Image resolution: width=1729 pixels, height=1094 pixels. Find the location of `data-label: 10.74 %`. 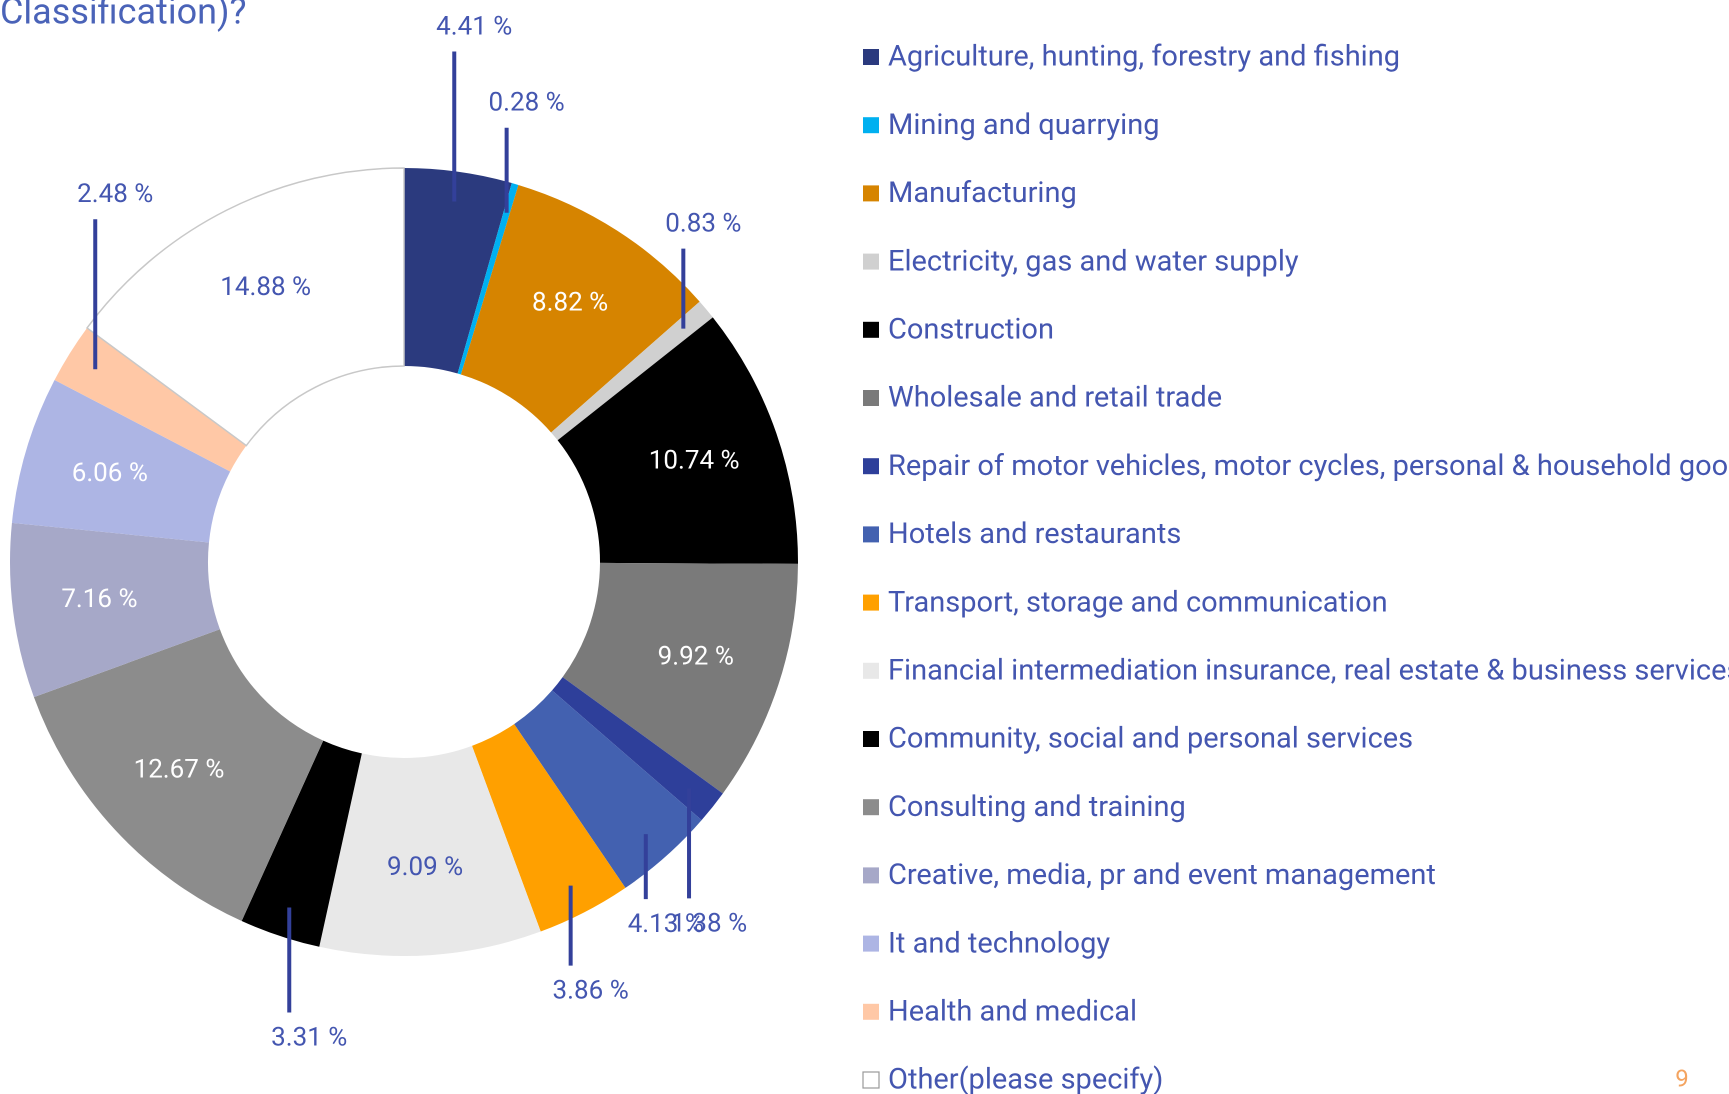

data-label: 10.74 % is located at coordinates (694, 461).